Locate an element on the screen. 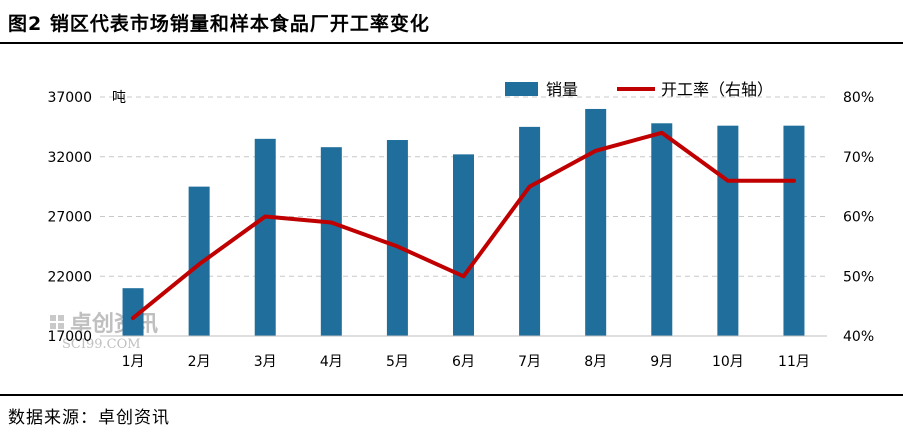  right-tick-label: 40% is located at coordinates (858, 337).